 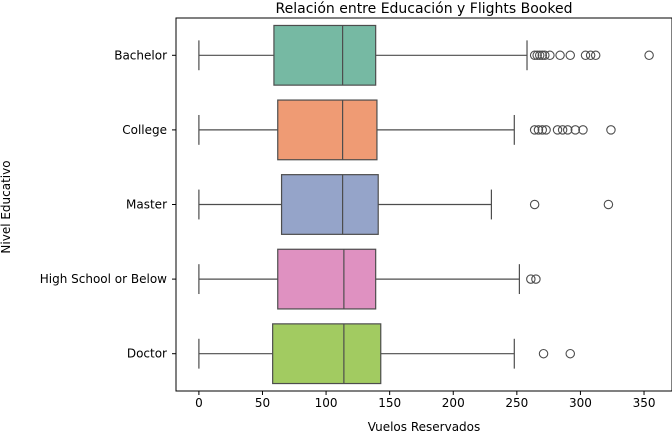 I want to click on x-tick-label: 100, so click(x=326, y=403).